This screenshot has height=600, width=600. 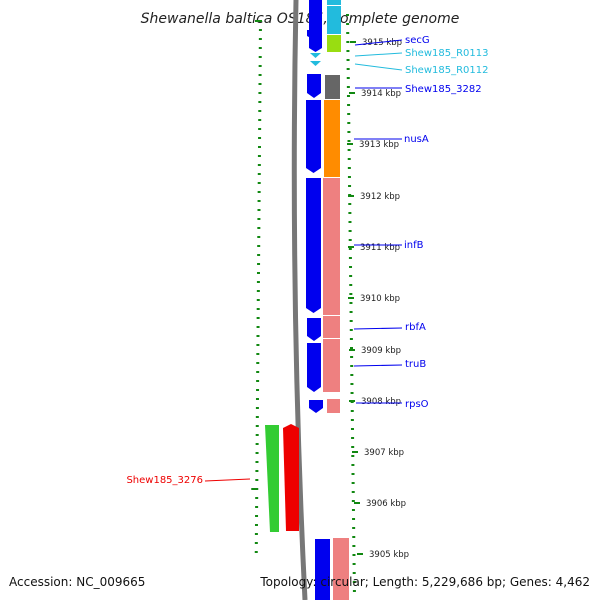 What do you see at coordinates (415, 327) in the screenshot?
I see `gene-label: rbfA` at bounding box center [415, 327].